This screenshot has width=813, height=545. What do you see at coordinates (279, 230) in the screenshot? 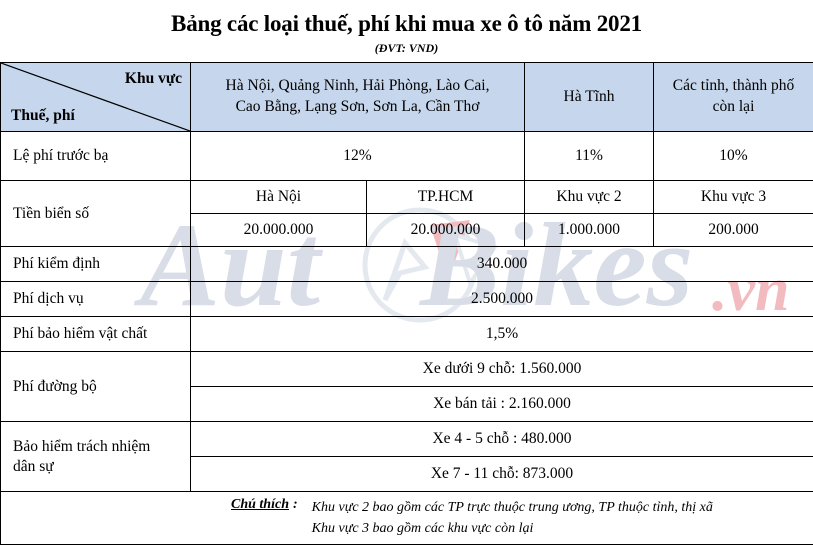
I see `cell-plate-value-hanoi: 20.000.000` at bounding box center [279, 230].